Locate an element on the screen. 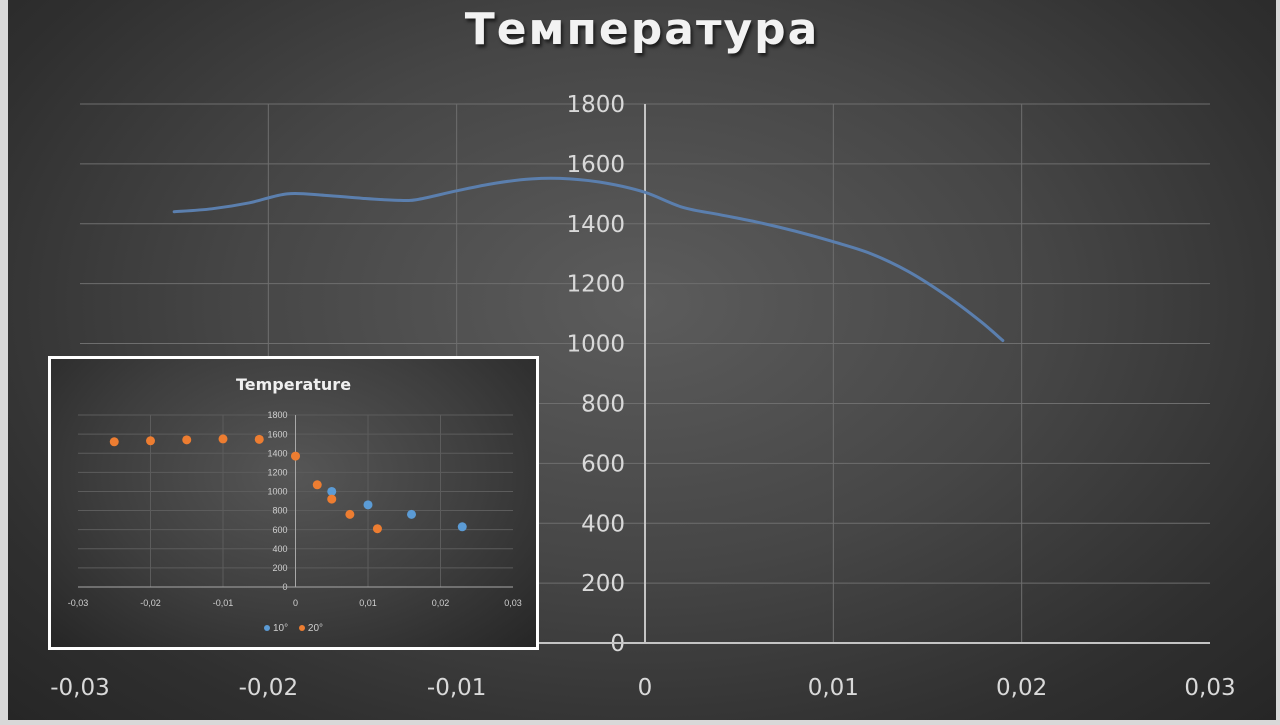  legend-item-20: 20° is located at coordinates (311, 628).